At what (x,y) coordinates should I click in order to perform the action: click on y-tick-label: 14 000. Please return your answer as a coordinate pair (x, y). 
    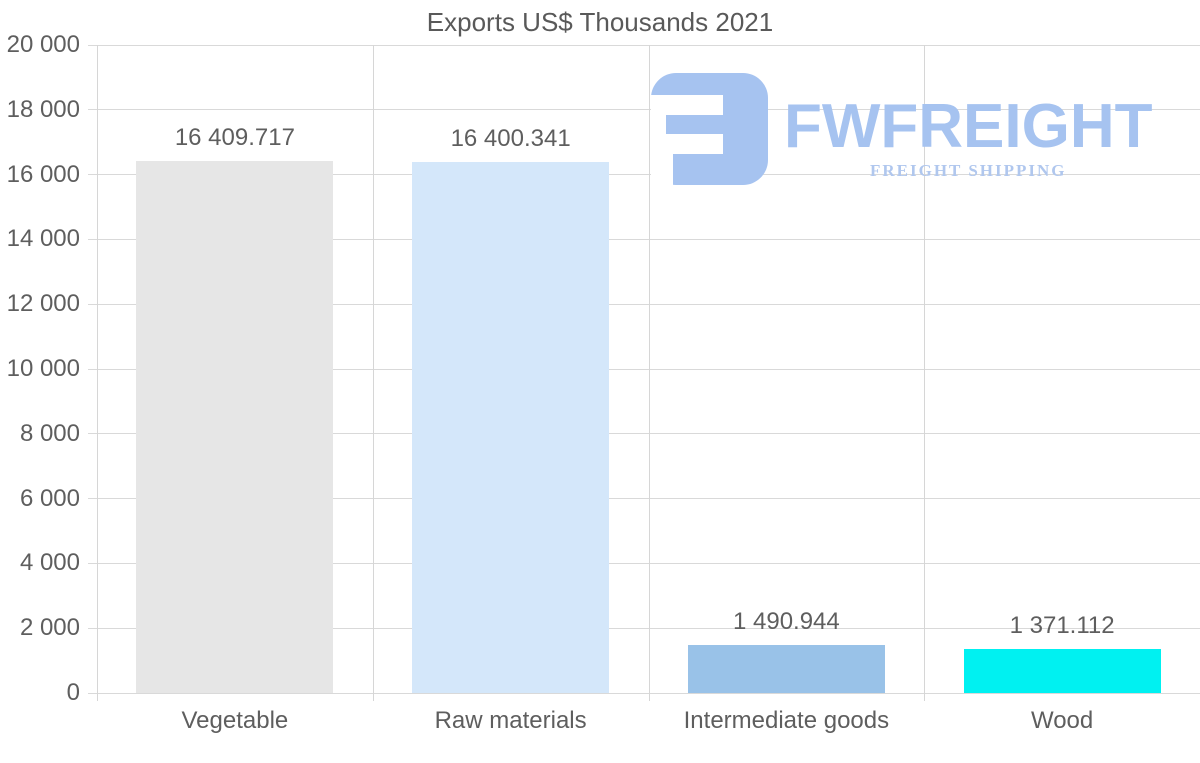
    Looking at the image, I should click on (43, 239).